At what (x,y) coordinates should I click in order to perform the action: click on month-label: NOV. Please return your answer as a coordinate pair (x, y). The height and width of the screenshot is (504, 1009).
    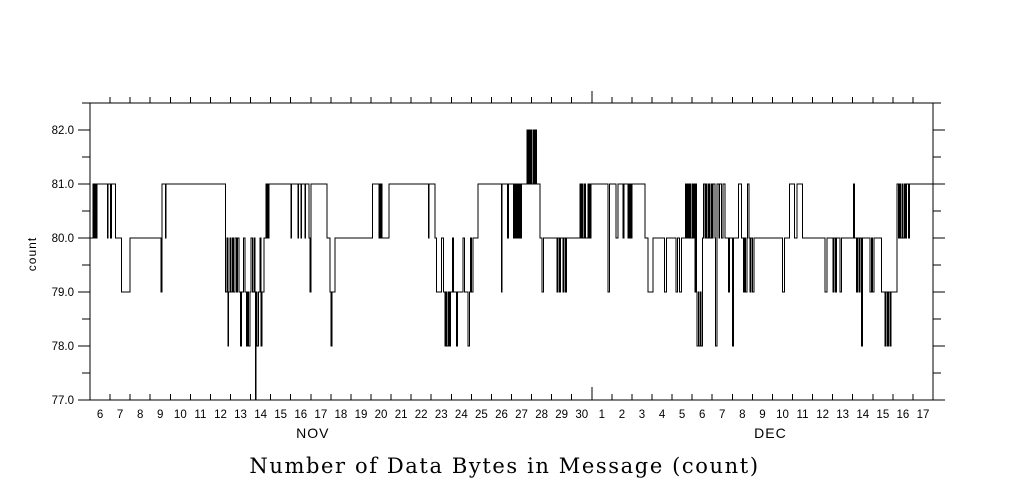
    Looking at the image, I should click on (312, 433).